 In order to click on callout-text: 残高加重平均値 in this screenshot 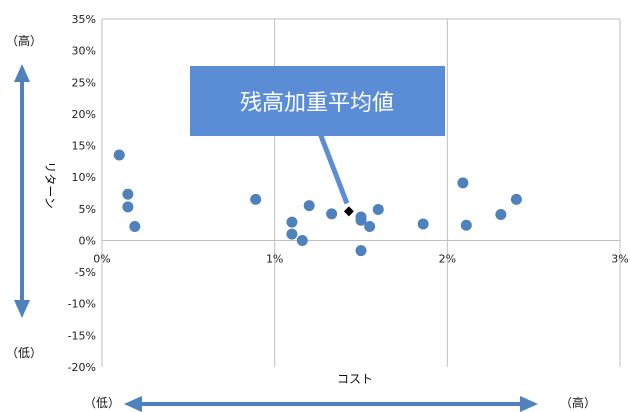, I will do `click(317, 103)`.